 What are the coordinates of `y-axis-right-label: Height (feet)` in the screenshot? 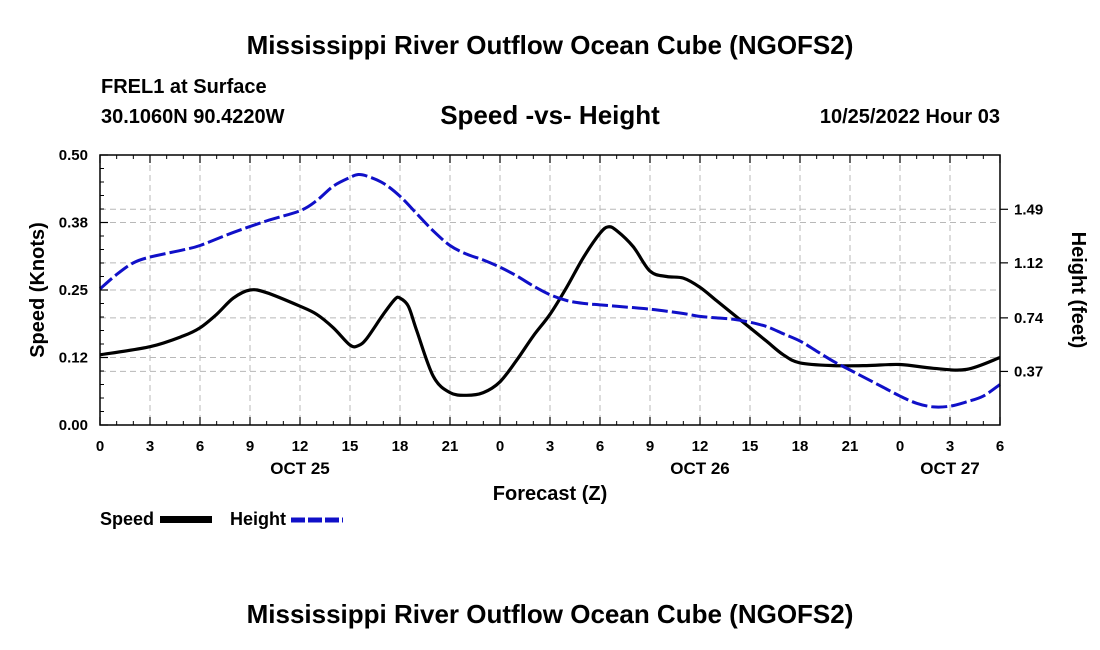 It's located at (1078, 290).